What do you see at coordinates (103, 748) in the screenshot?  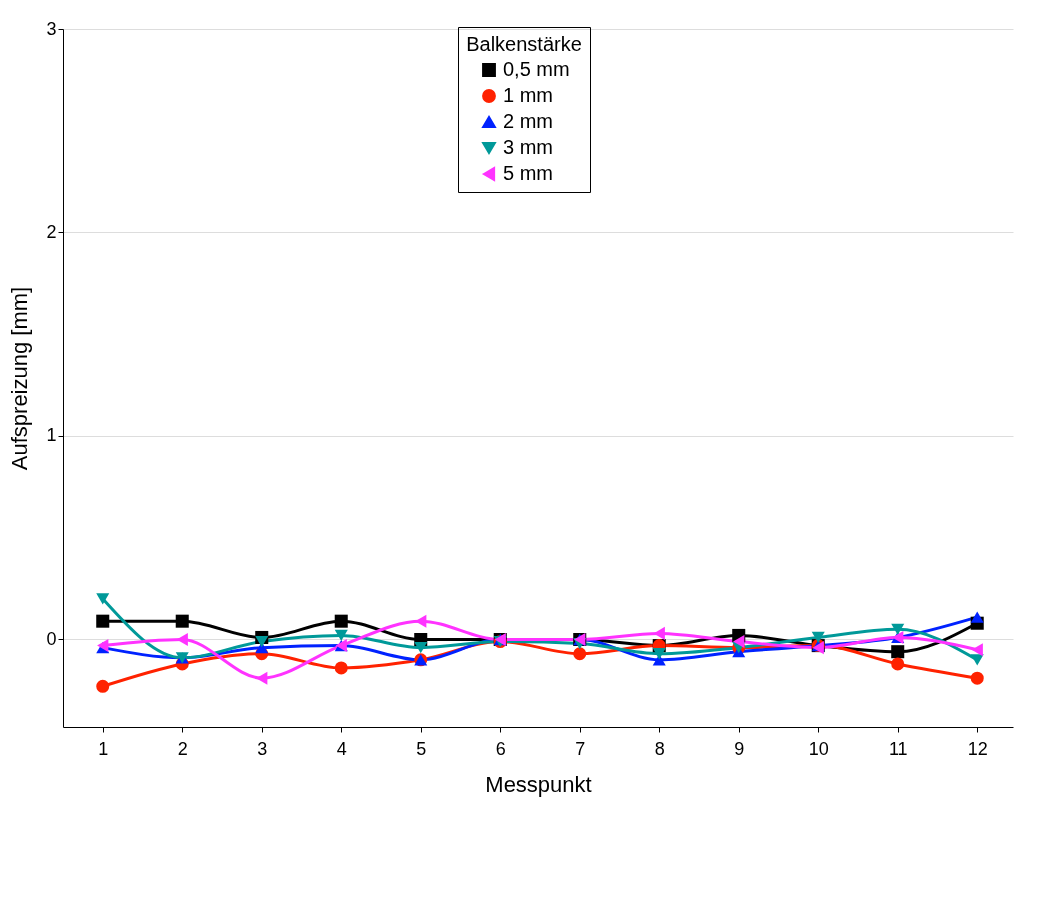 I see `x-tick-label: 1` at bounding box center [103, 748].